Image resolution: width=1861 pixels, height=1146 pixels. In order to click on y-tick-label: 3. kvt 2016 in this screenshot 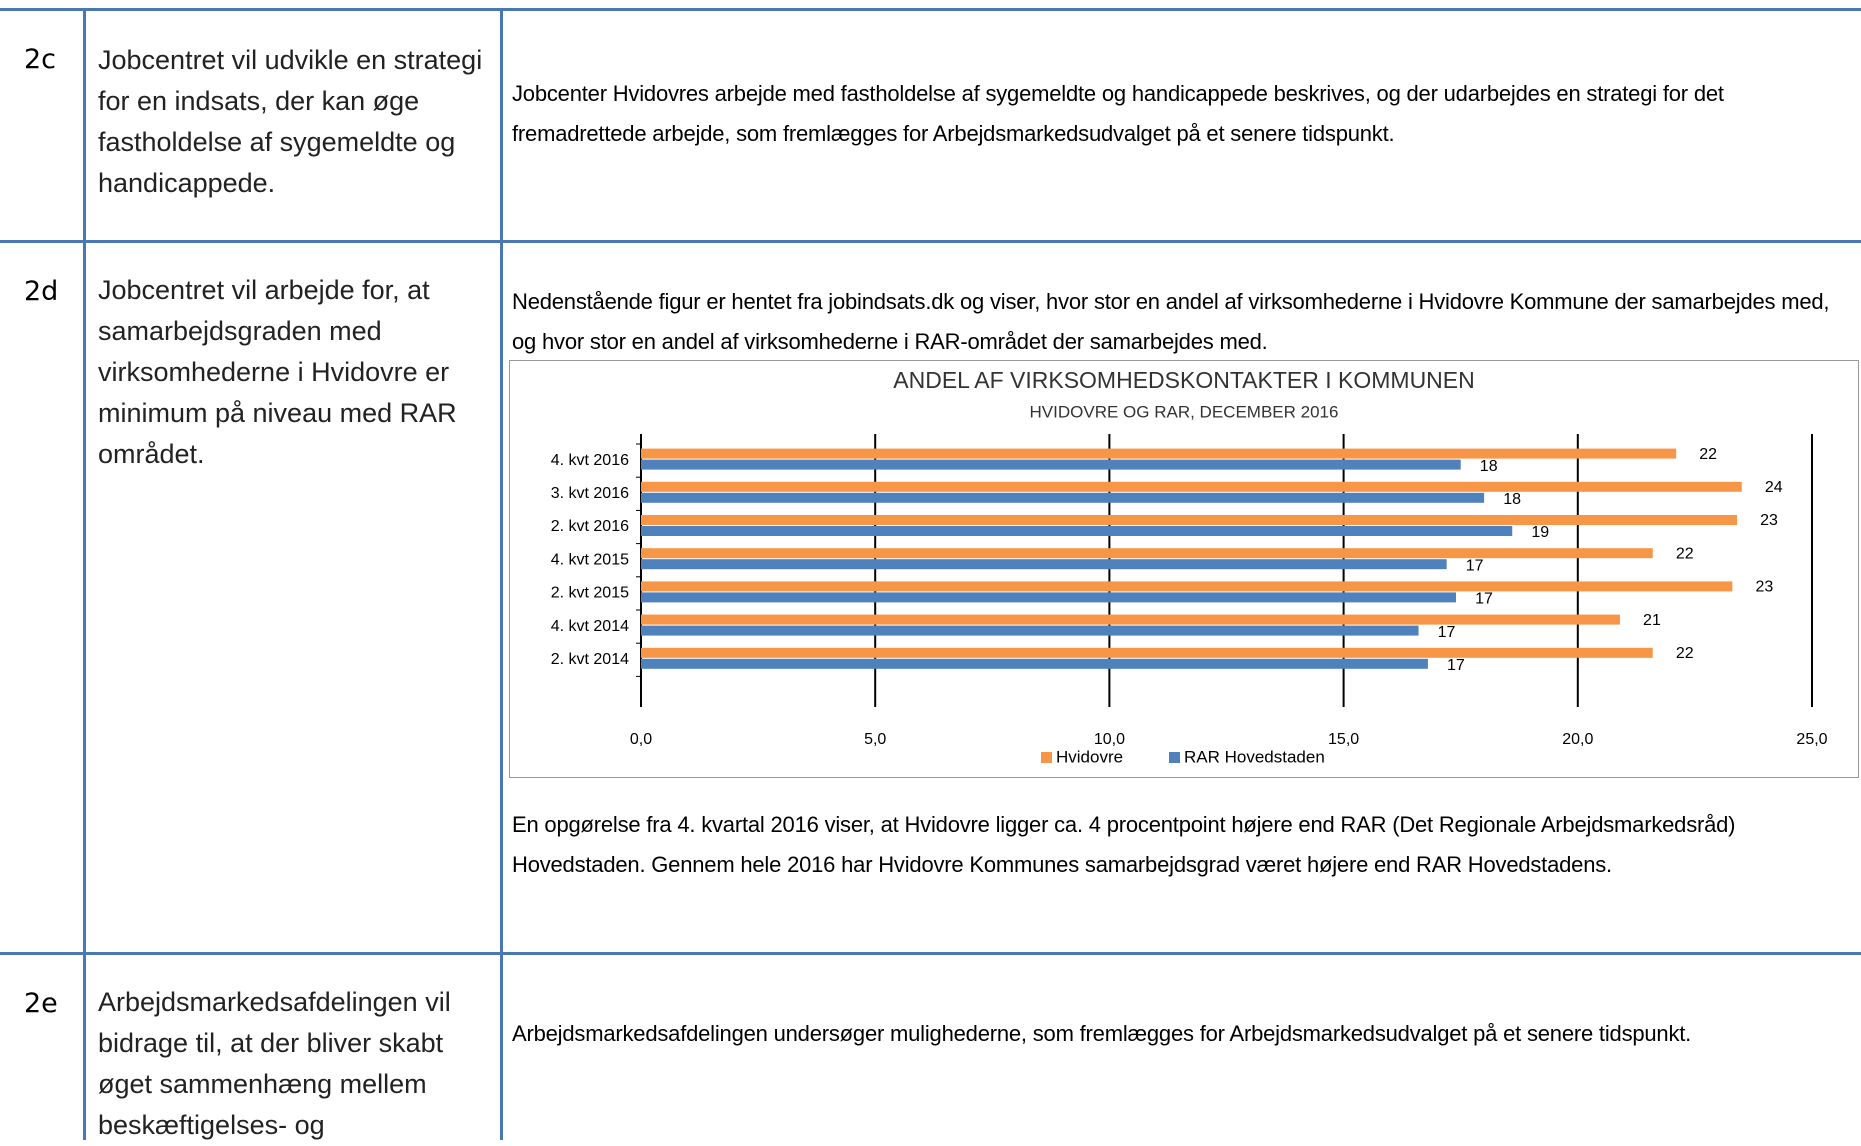, I will do `click(590, 493)`.